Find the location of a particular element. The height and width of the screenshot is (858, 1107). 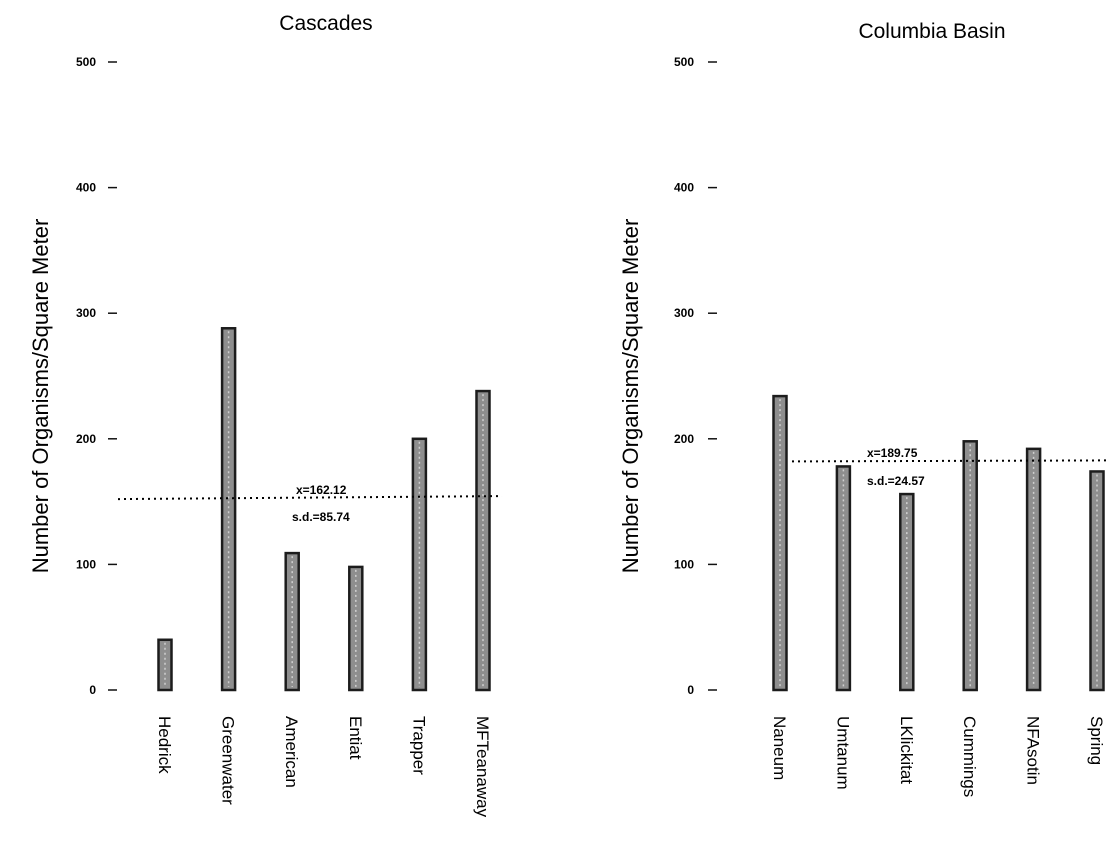

x-tick-label: LKlickitat is located at coordinates (906, 750).